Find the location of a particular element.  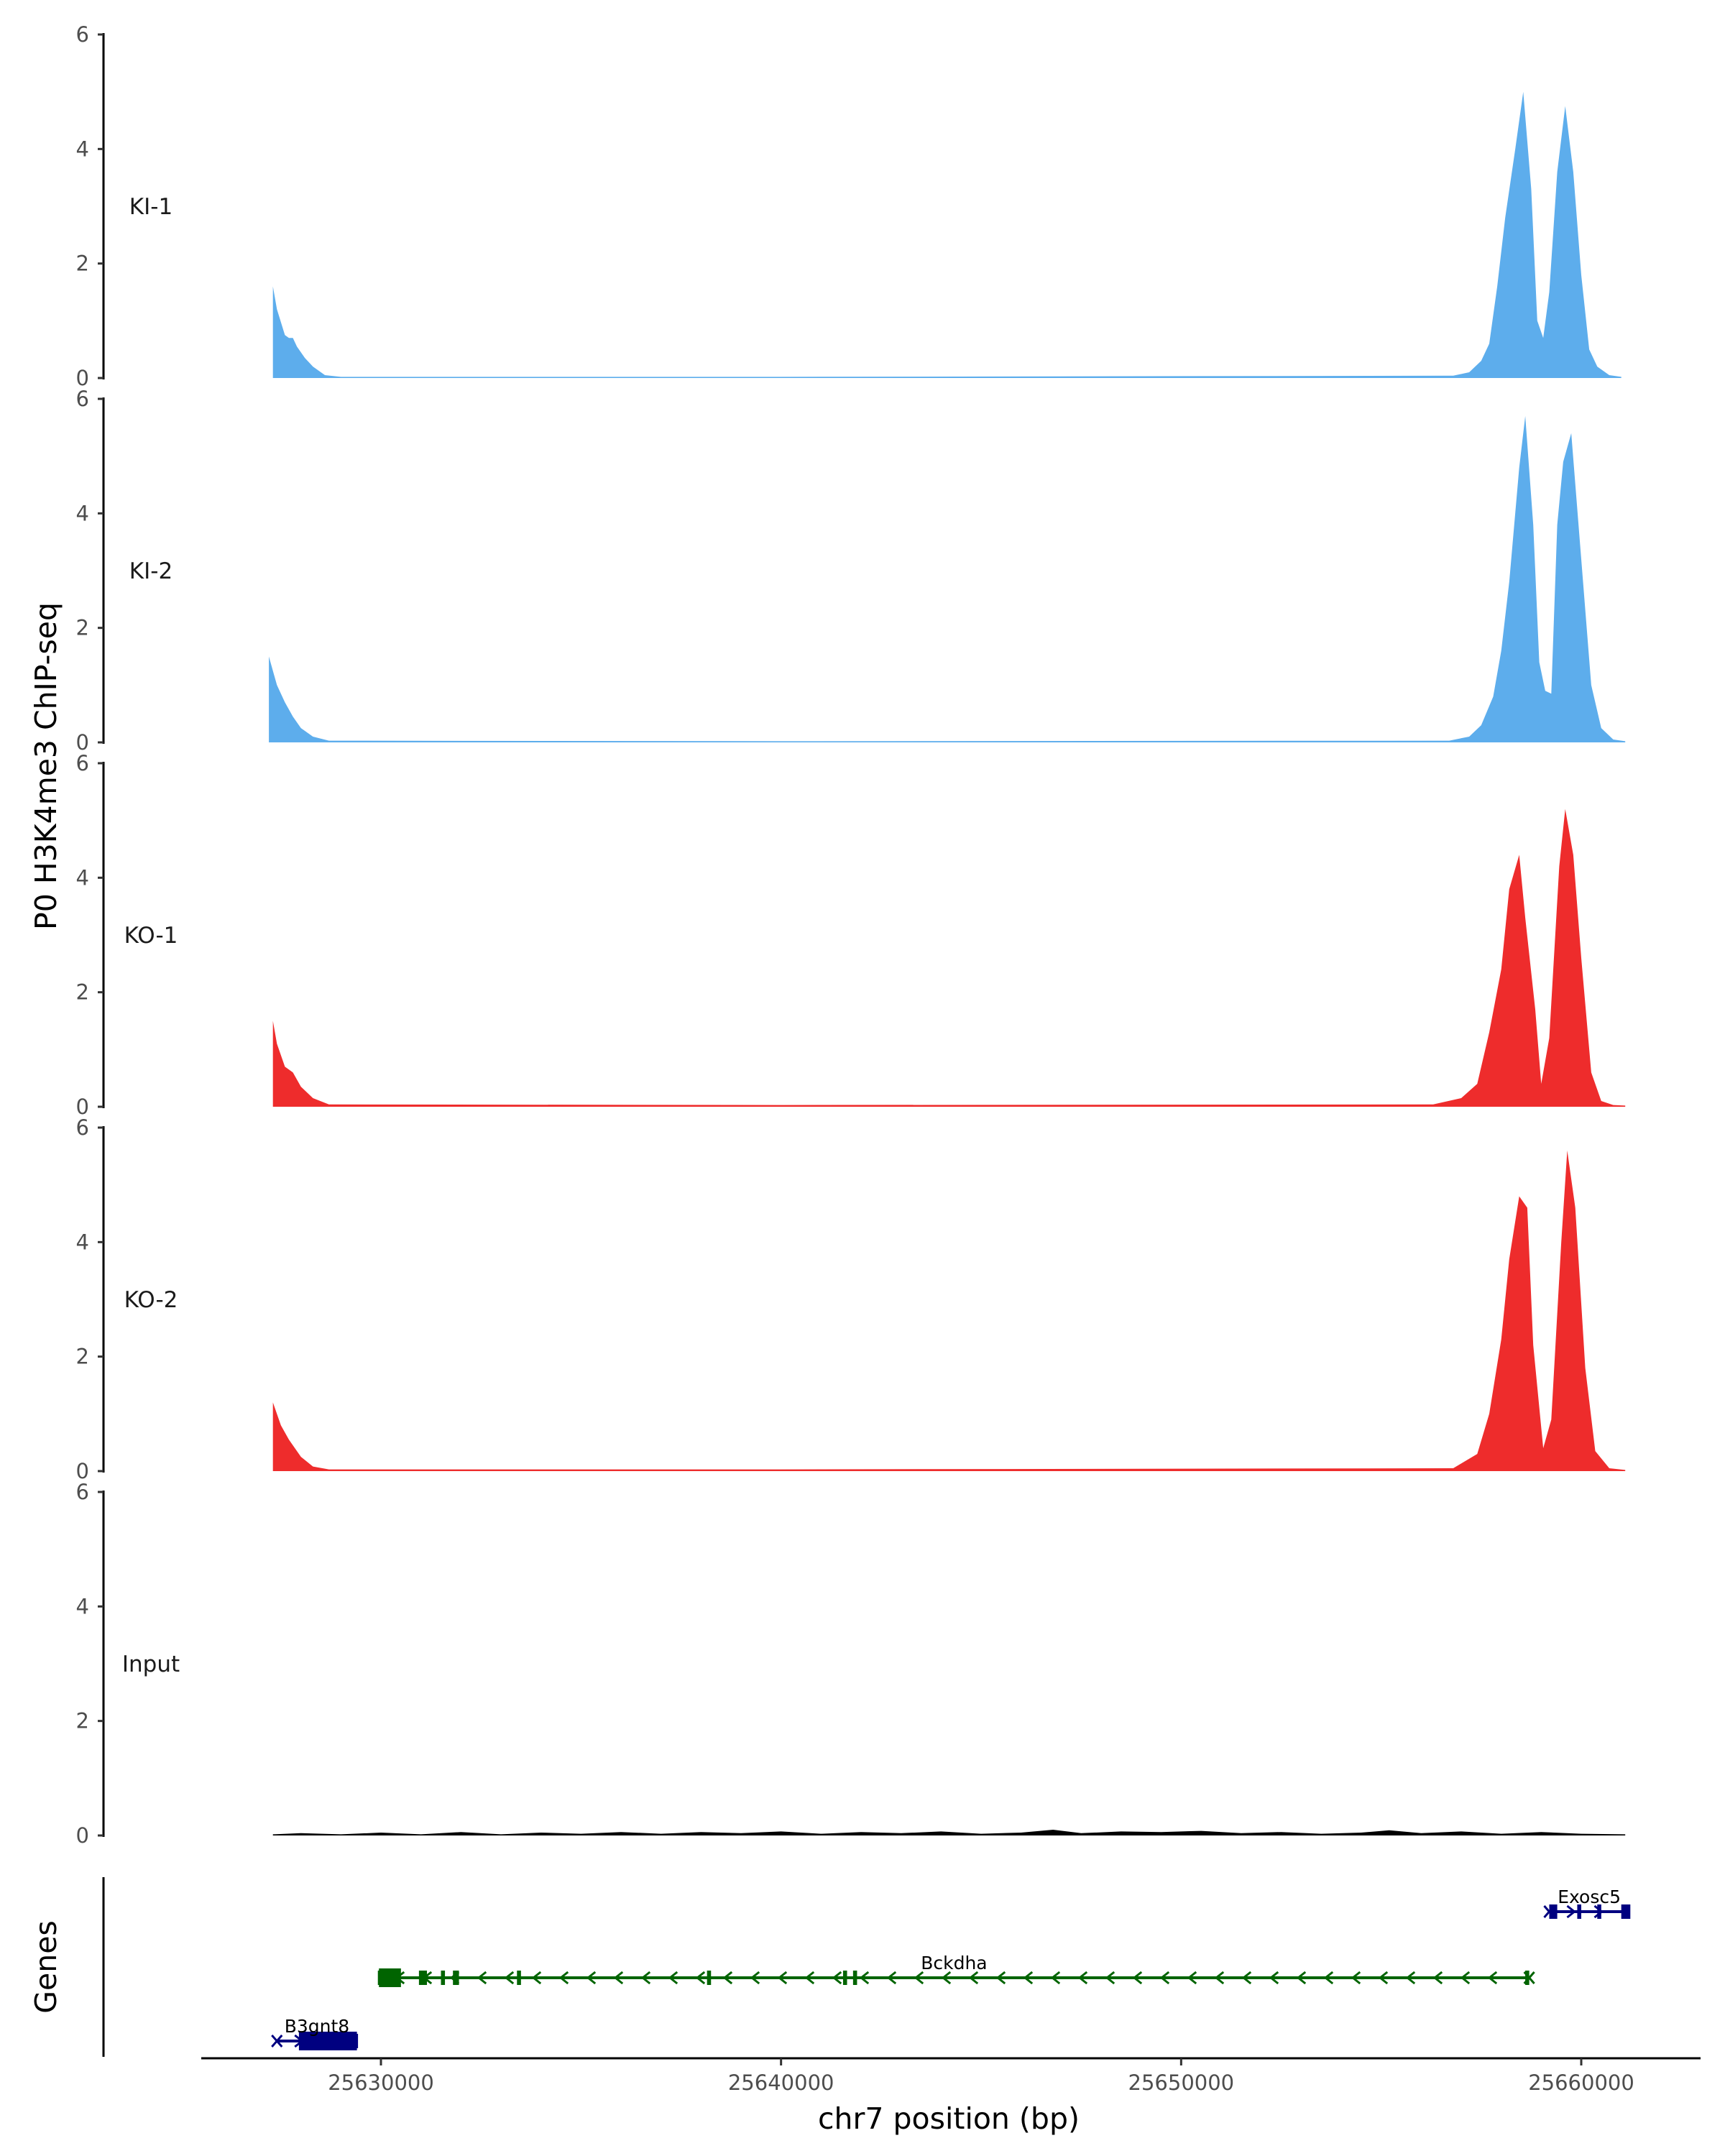

track-label: Input is located at coordinates (151, 1664).